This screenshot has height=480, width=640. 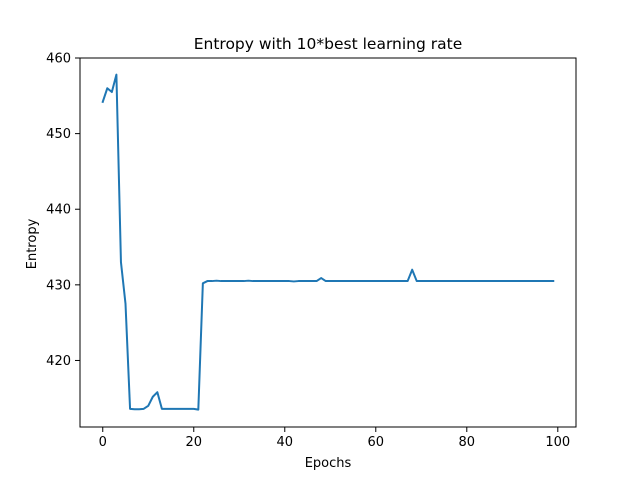 I want to click on x-tick-label-80: 80, so click(x=467, y=442).